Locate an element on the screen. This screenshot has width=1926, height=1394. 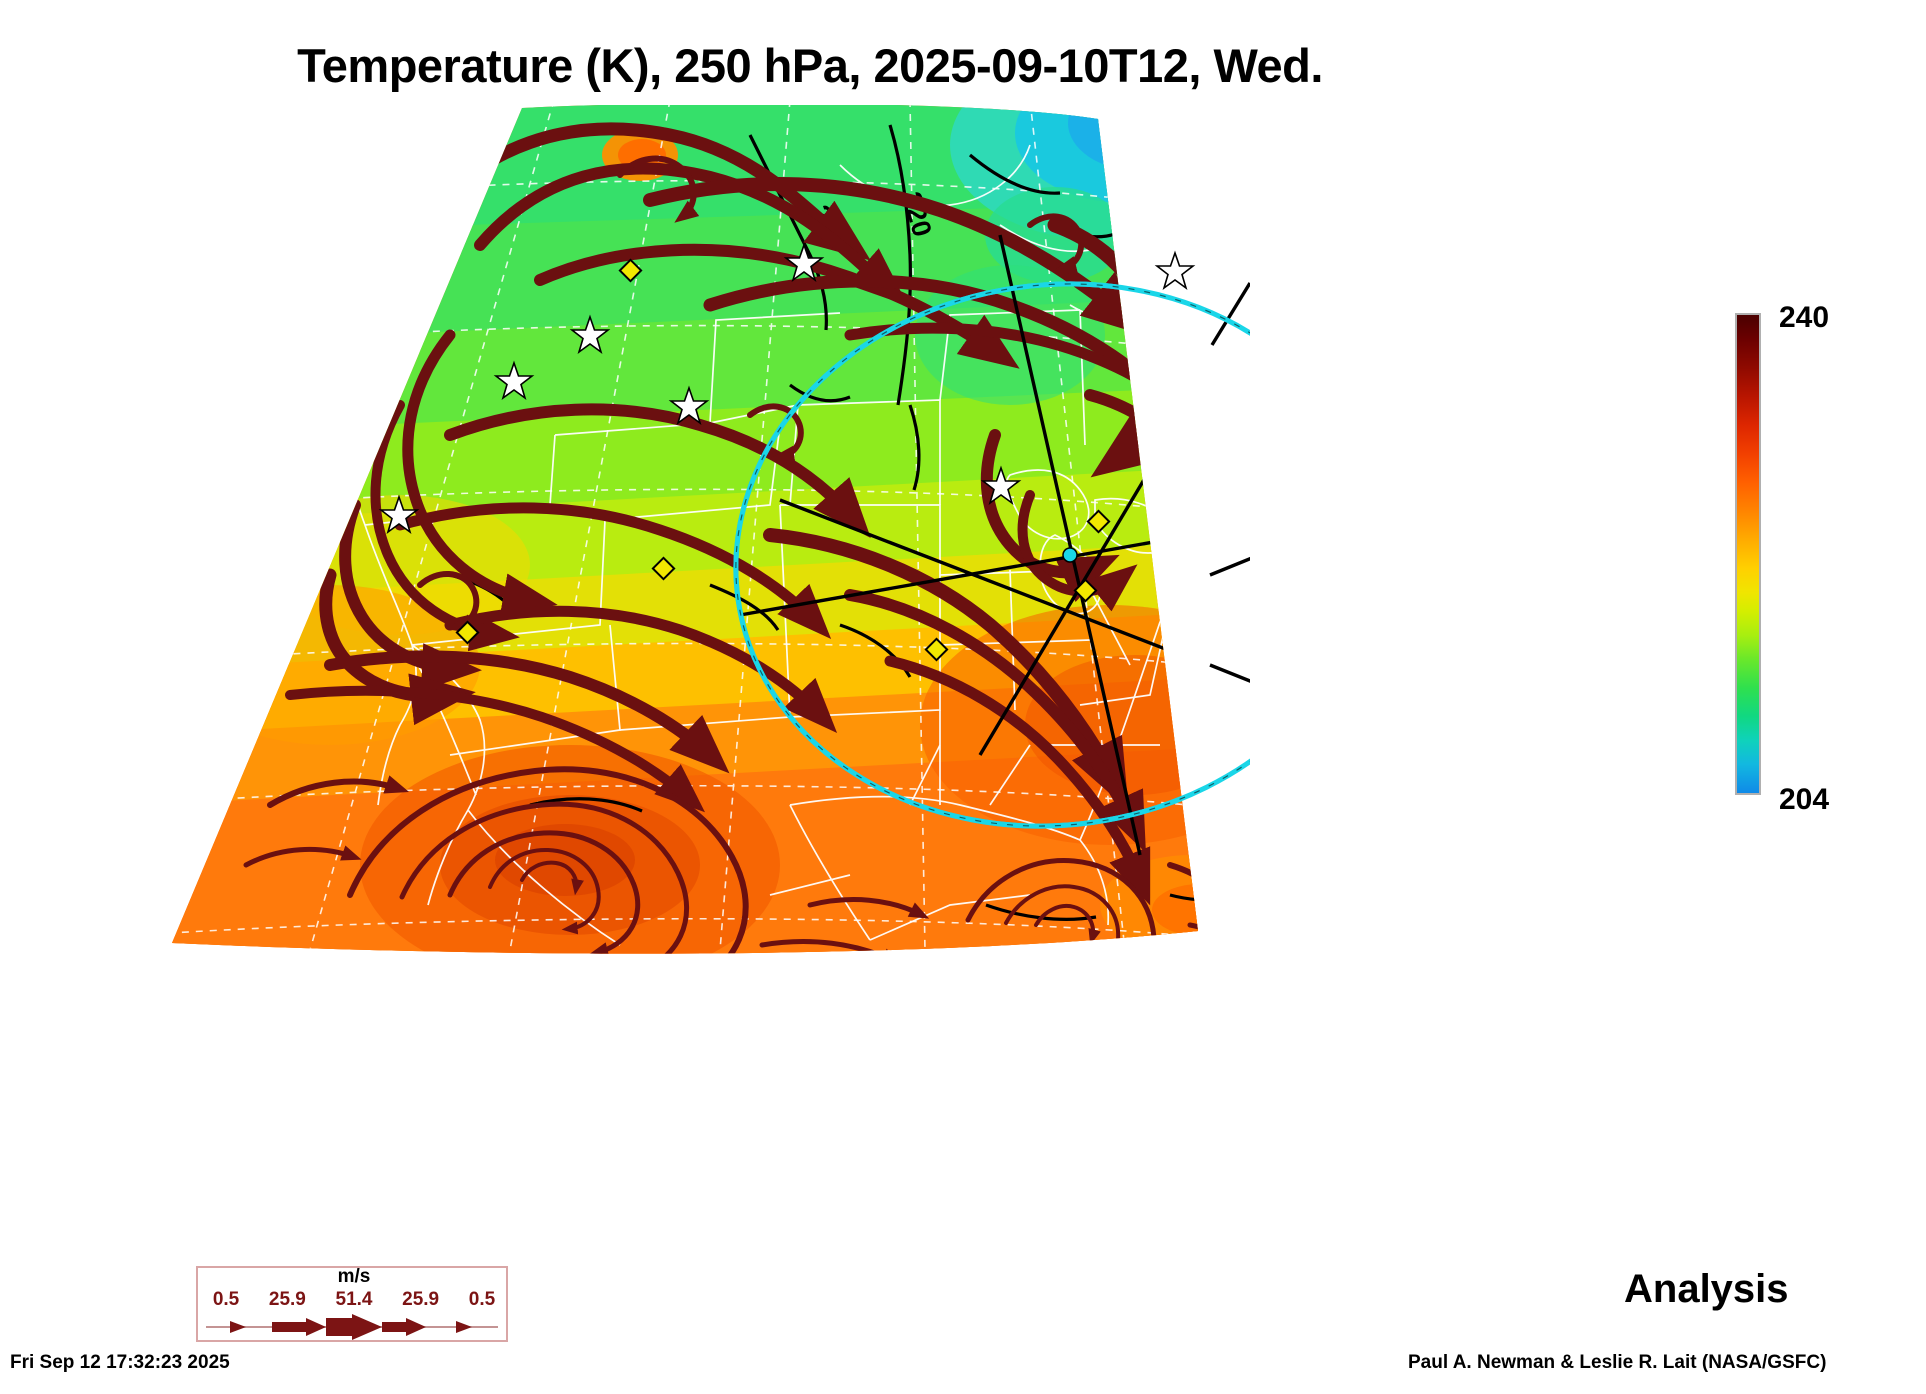
footprint-center-marker is located at coordinates (1070, 555).